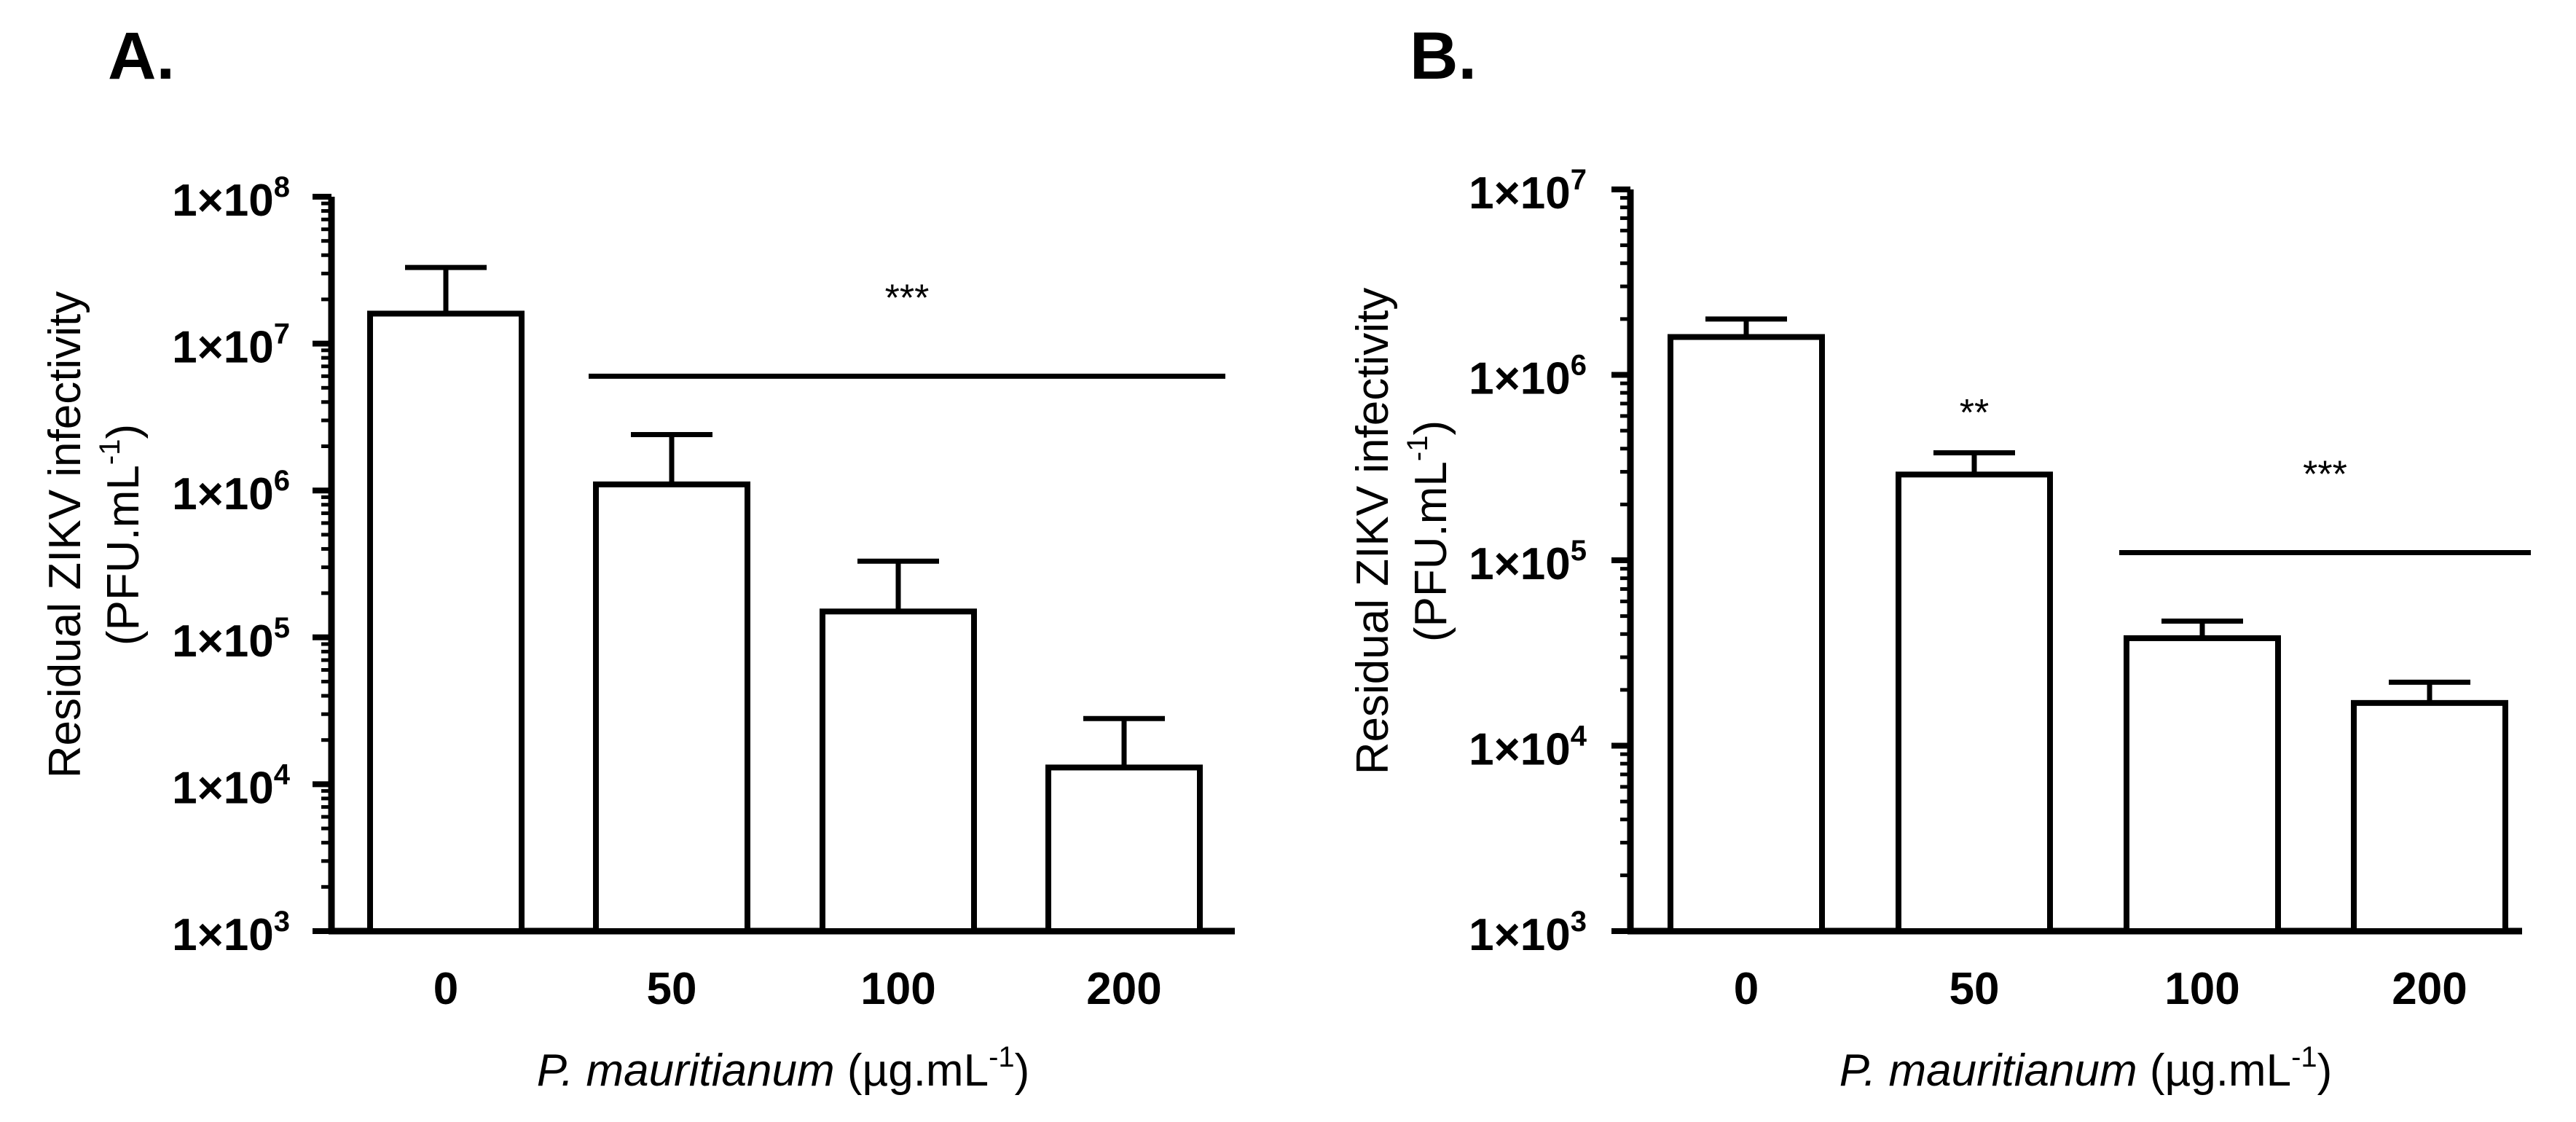 Image resolution: width=2576 pixels, height=1122 pixels. What do you see at coordinates (1443, 56) in the screenshot?
I see `panel-label: B.` at bounding box center [1443, 56].